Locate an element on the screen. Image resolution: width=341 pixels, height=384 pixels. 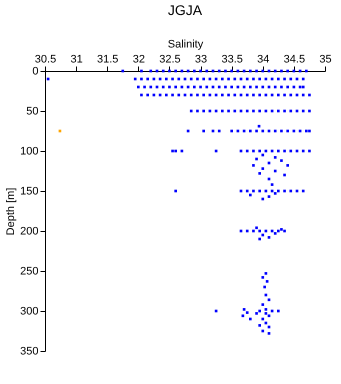
x-tick-label: 33 is located at coordinates (201, 60).